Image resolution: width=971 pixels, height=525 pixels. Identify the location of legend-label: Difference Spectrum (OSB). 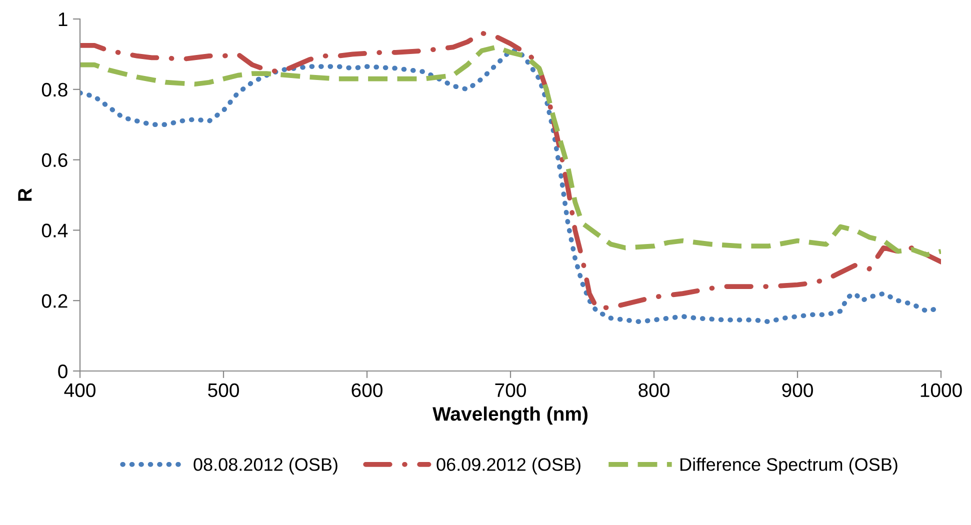
(789, 466).